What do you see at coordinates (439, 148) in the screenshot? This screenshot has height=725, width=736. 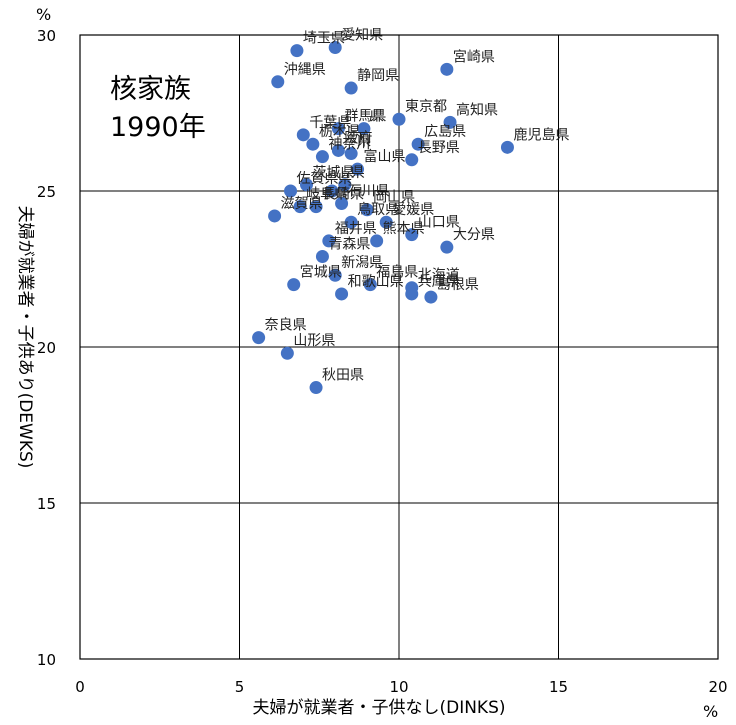 I see `point-label: 長野県` at bounding box center [439, 148].